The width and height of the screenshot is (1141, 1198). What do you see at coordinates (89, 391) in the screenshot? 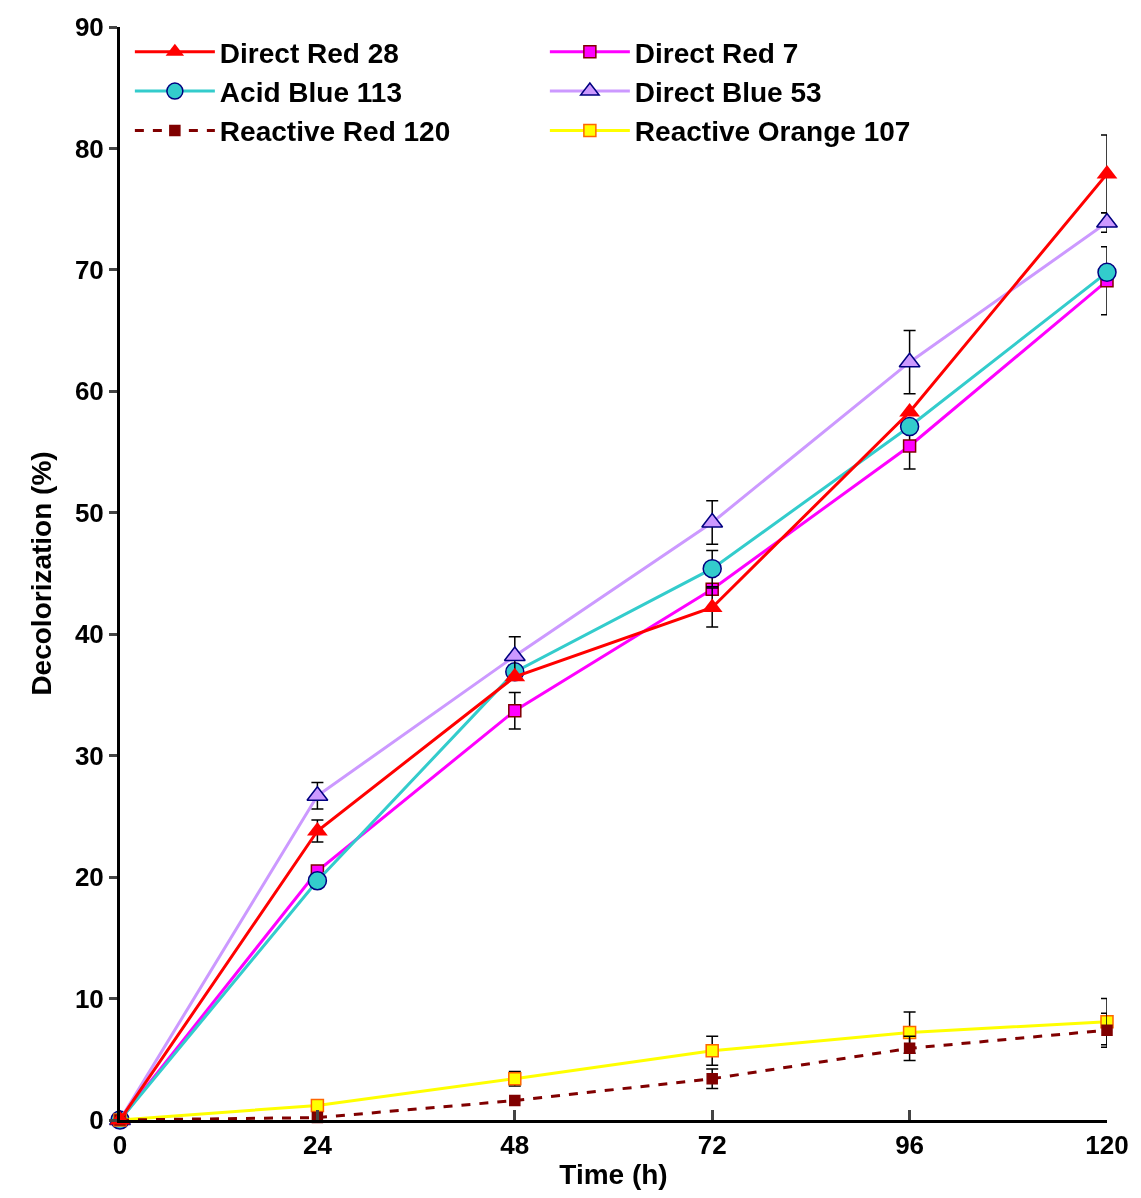
I see `y-tick-label: 60` at bounding box center [89, 391].